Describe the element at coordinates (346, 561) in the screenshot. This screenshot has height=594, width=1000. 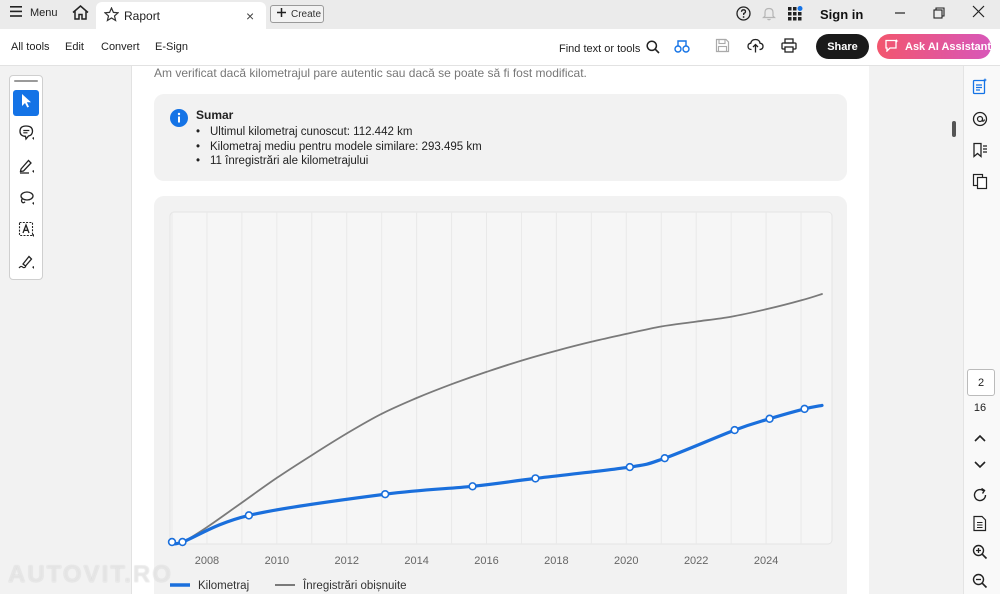
I see `x-tick-label: 2012` at that location.